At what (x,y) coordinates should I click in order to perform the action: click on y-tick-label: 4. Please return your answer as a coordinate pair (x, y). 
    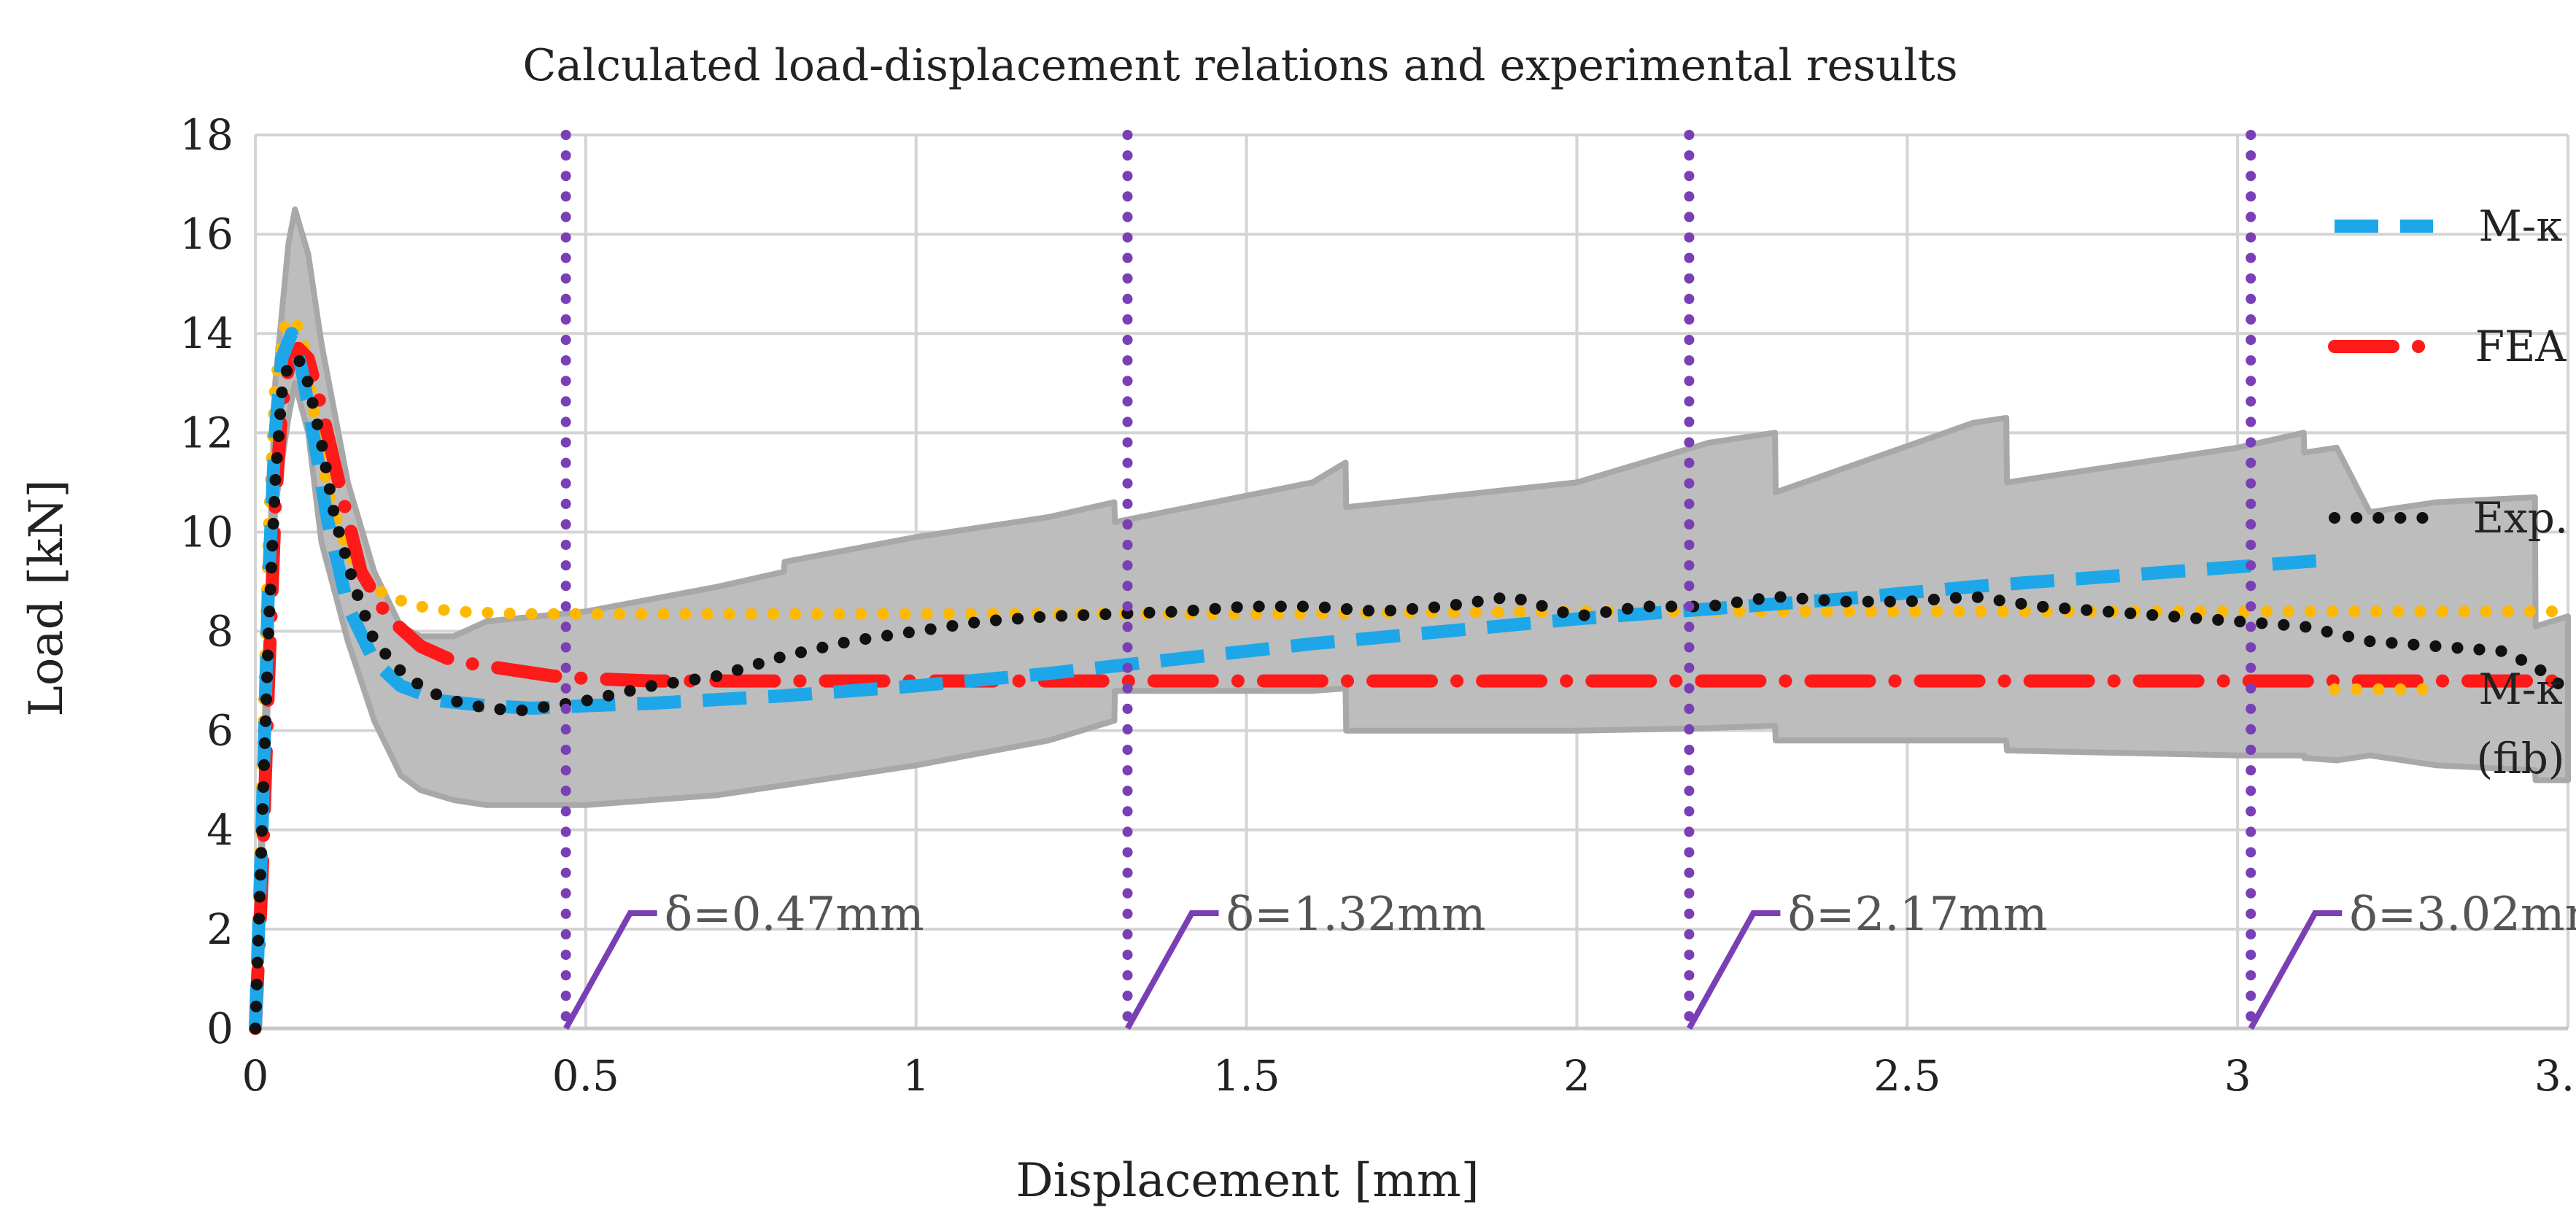
    Looking at the image, I should click on (219, 830).